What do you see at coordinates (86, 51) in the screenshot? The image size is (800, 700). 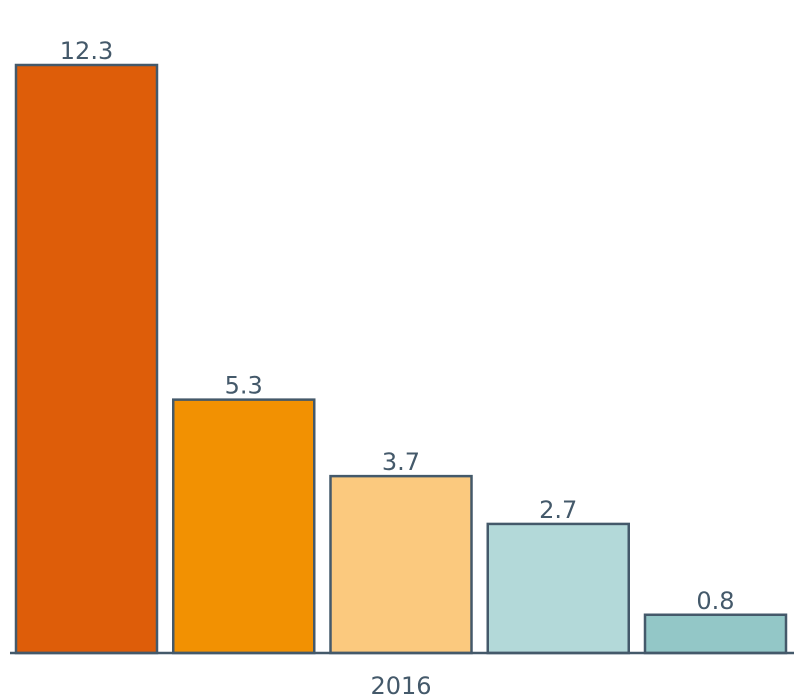 I see `value-label-1: 12.3` at bounding box center [86, 51].